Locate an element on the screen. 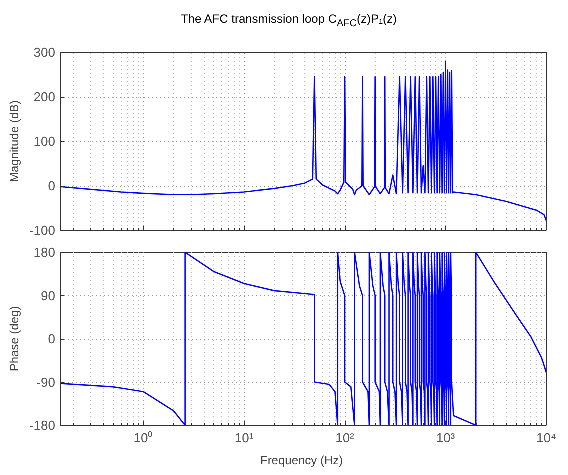 The height and width of the screenshot is (475, 568). y-axis-title: Magnitude (dB) is located at coordinates (14, 141).